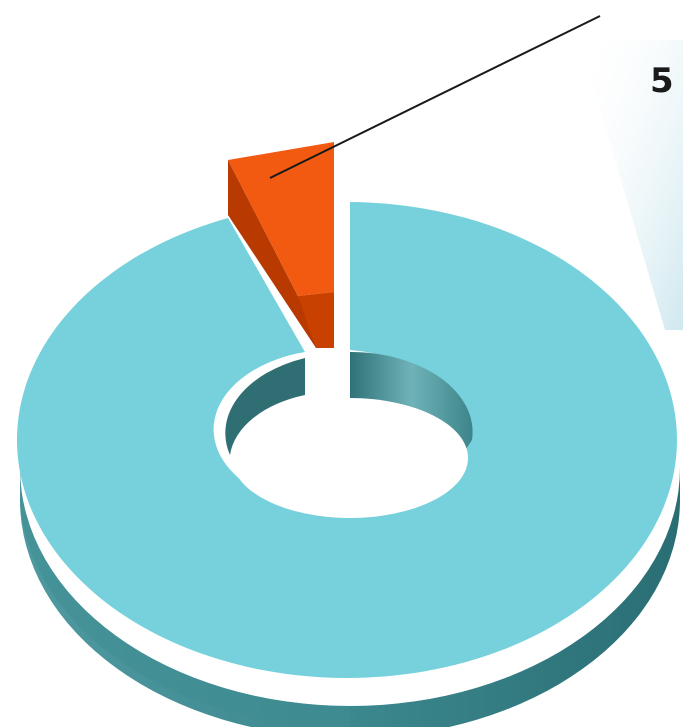 This screenshot has width=683, height=727. Describe the element at coordinates (435, 97) in the screenshot. I see `leader-line` at that location.